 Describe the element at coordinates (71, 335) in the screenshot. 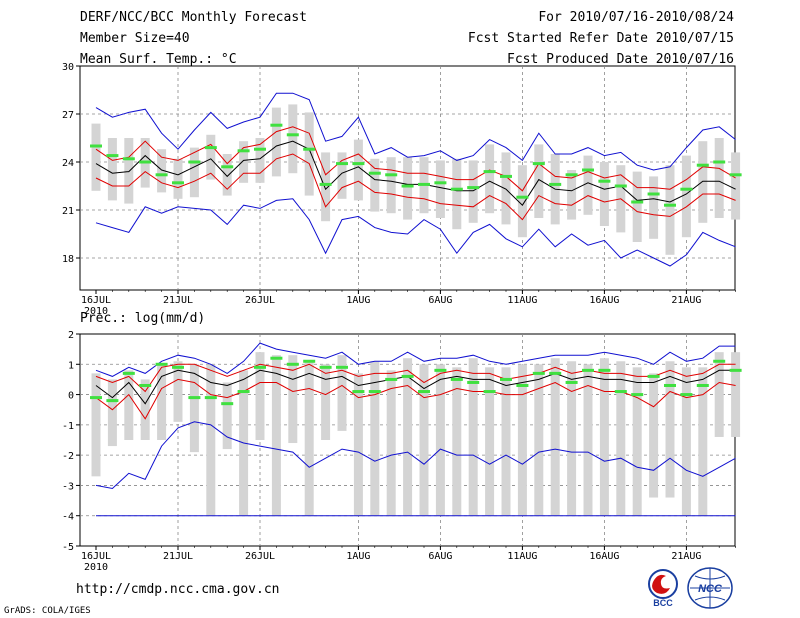

I see `y-tick-label: 2` at that location.